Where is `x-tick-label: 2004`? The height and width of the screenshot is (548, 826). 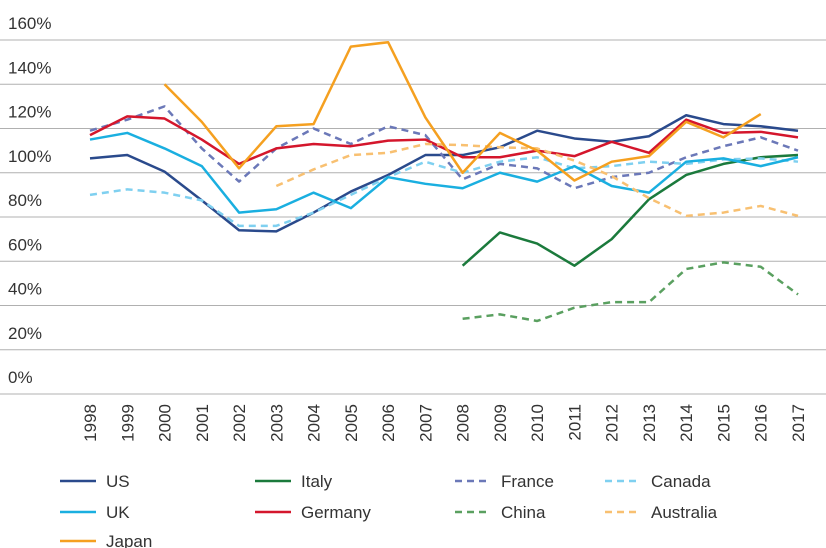
x-tick-label: 2004 is located at coordinates (314, 423).